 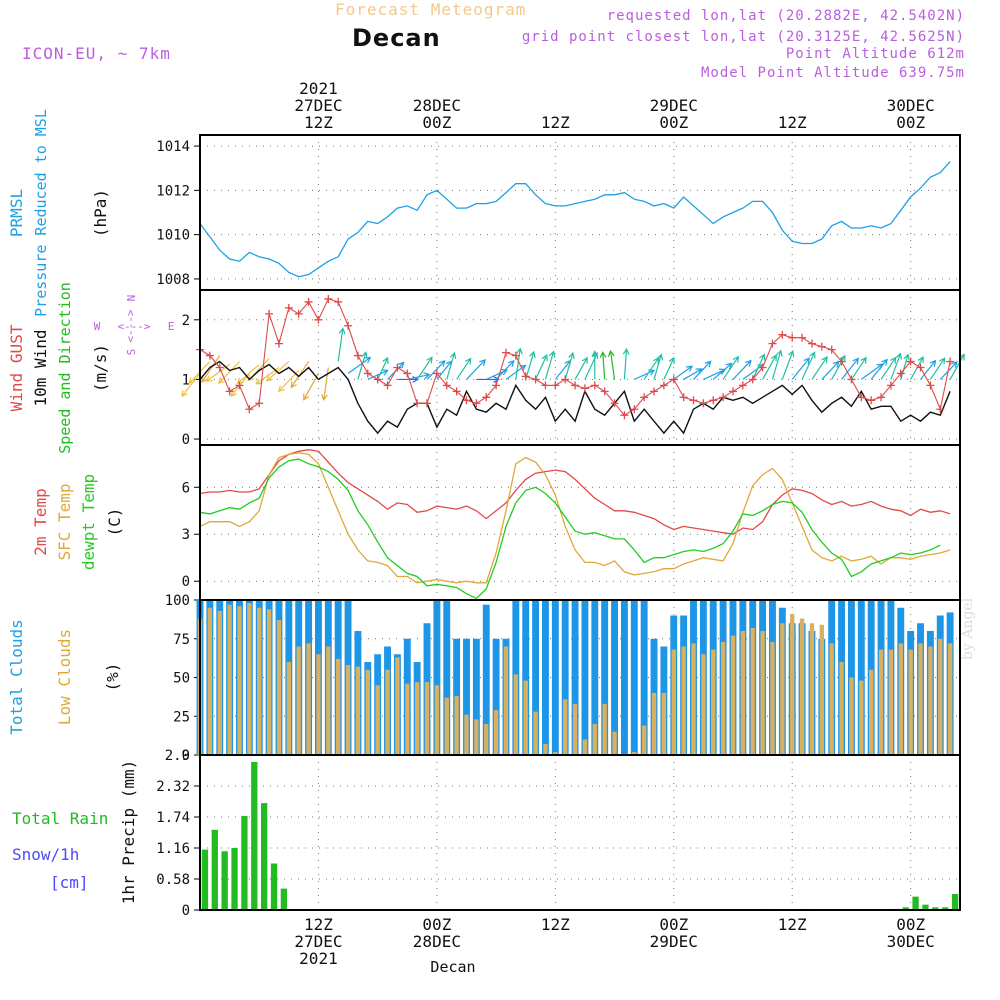 What do you see at coordinates (40, 521) in the screenshot?
I see `temp-2m-label: 2m Temp` at bounding box center [40, 521].